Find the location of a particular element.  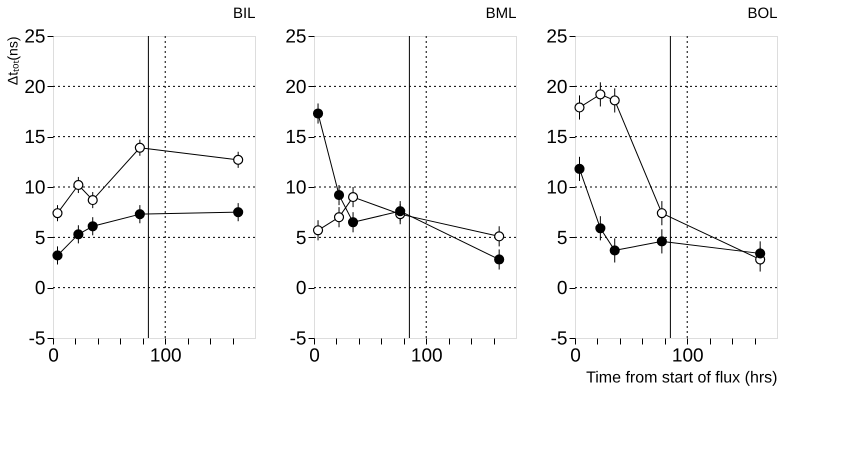

x-axis-title: Time from start of flux (hrs) is located at coordinates (682, 378).